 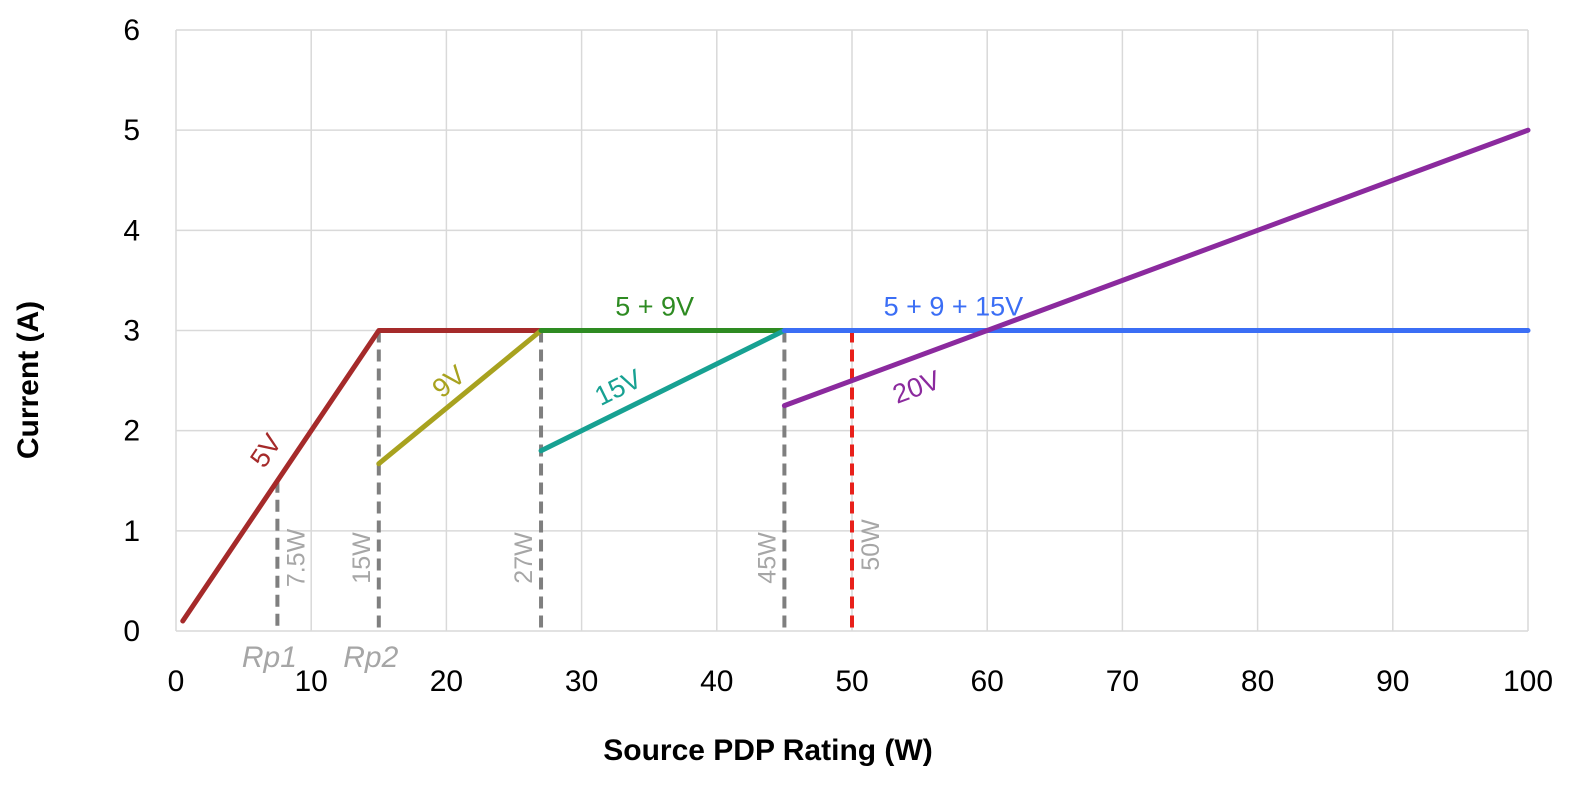 I want to click on y-tick-label: 1, so click(x=131, y=531).